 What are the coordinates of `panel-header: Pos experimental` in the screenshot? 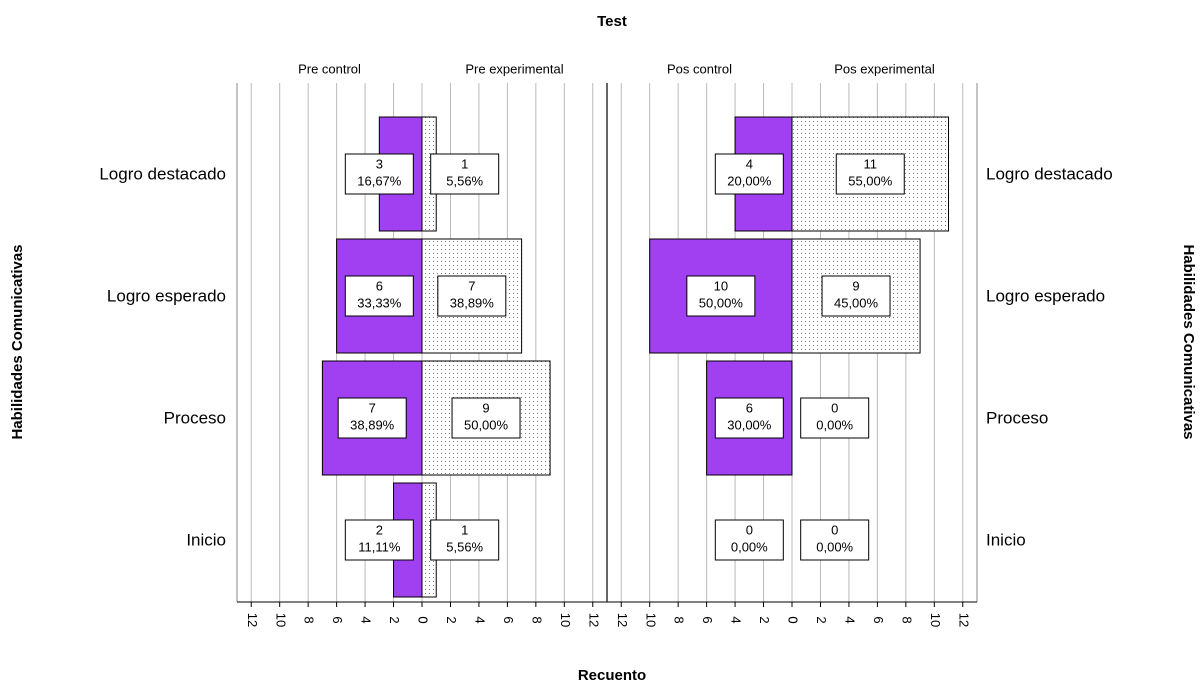 It's located at (884, 68).